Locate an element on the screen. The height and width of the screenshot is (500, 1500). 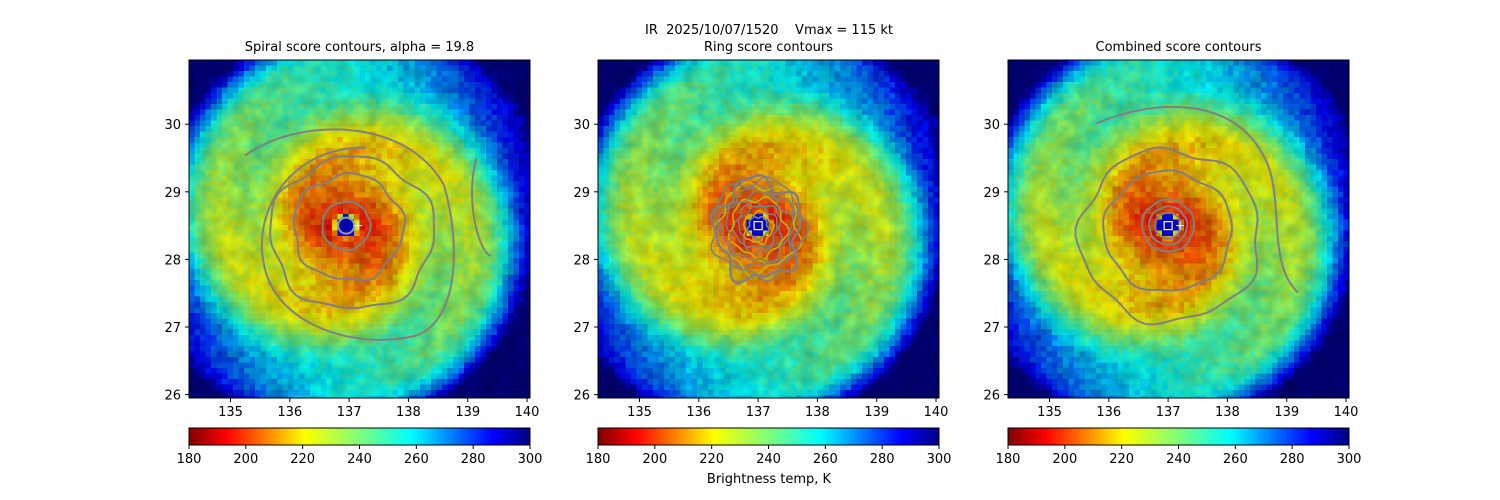
x-tick-label: 138 is located at coordinates (408, 412).